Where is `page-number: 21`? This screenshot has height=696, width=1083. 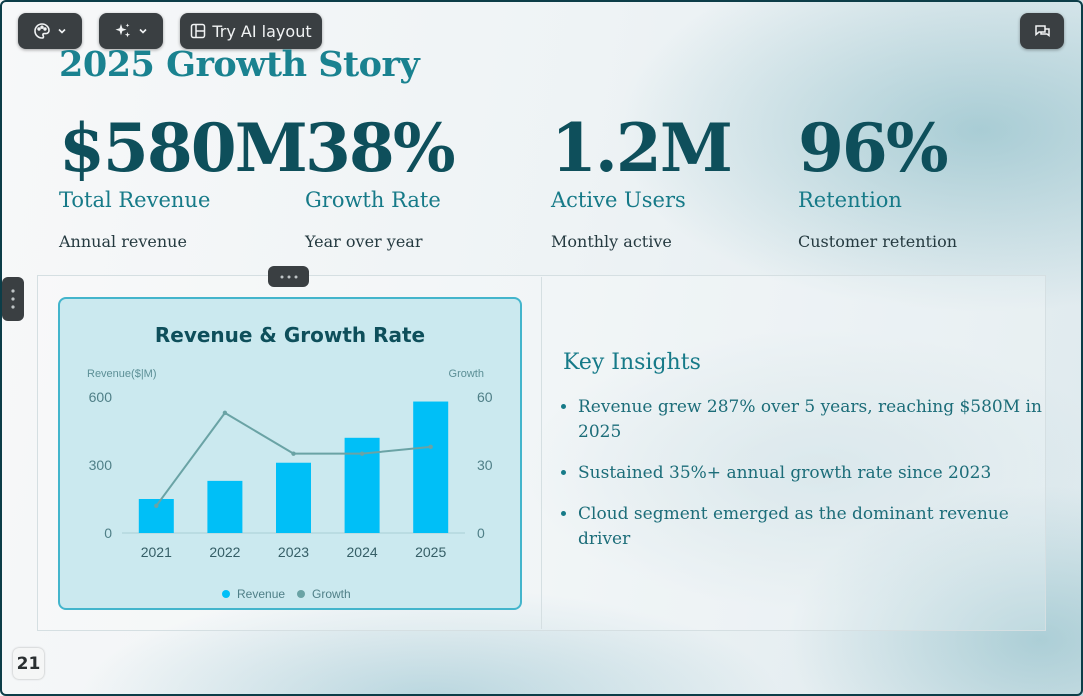
page-number: 21 is located at coordinates (28, 663).